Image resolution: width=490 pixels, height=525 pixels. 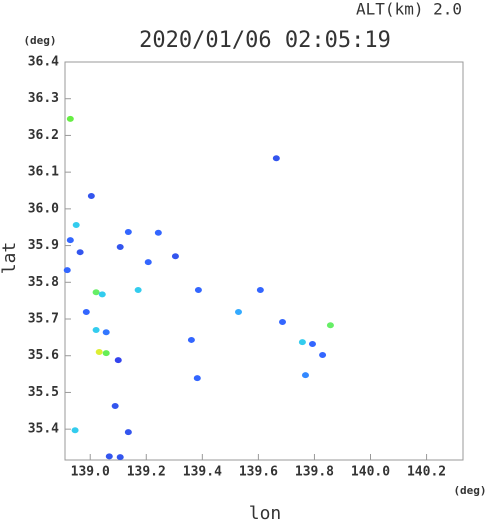 What do you see at coordinates (43, 319) in the screenshot?
I see `y-tick-label: 35.7` at bounding box center [43, 319].